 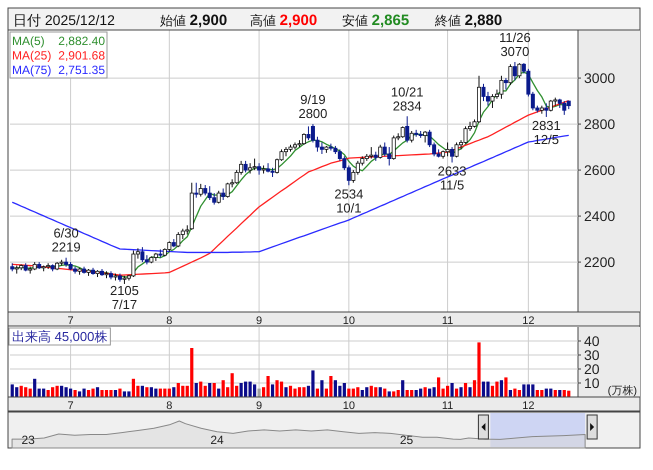 I want to click on annotation: 10/21 2834, so click(x=407, y=99).